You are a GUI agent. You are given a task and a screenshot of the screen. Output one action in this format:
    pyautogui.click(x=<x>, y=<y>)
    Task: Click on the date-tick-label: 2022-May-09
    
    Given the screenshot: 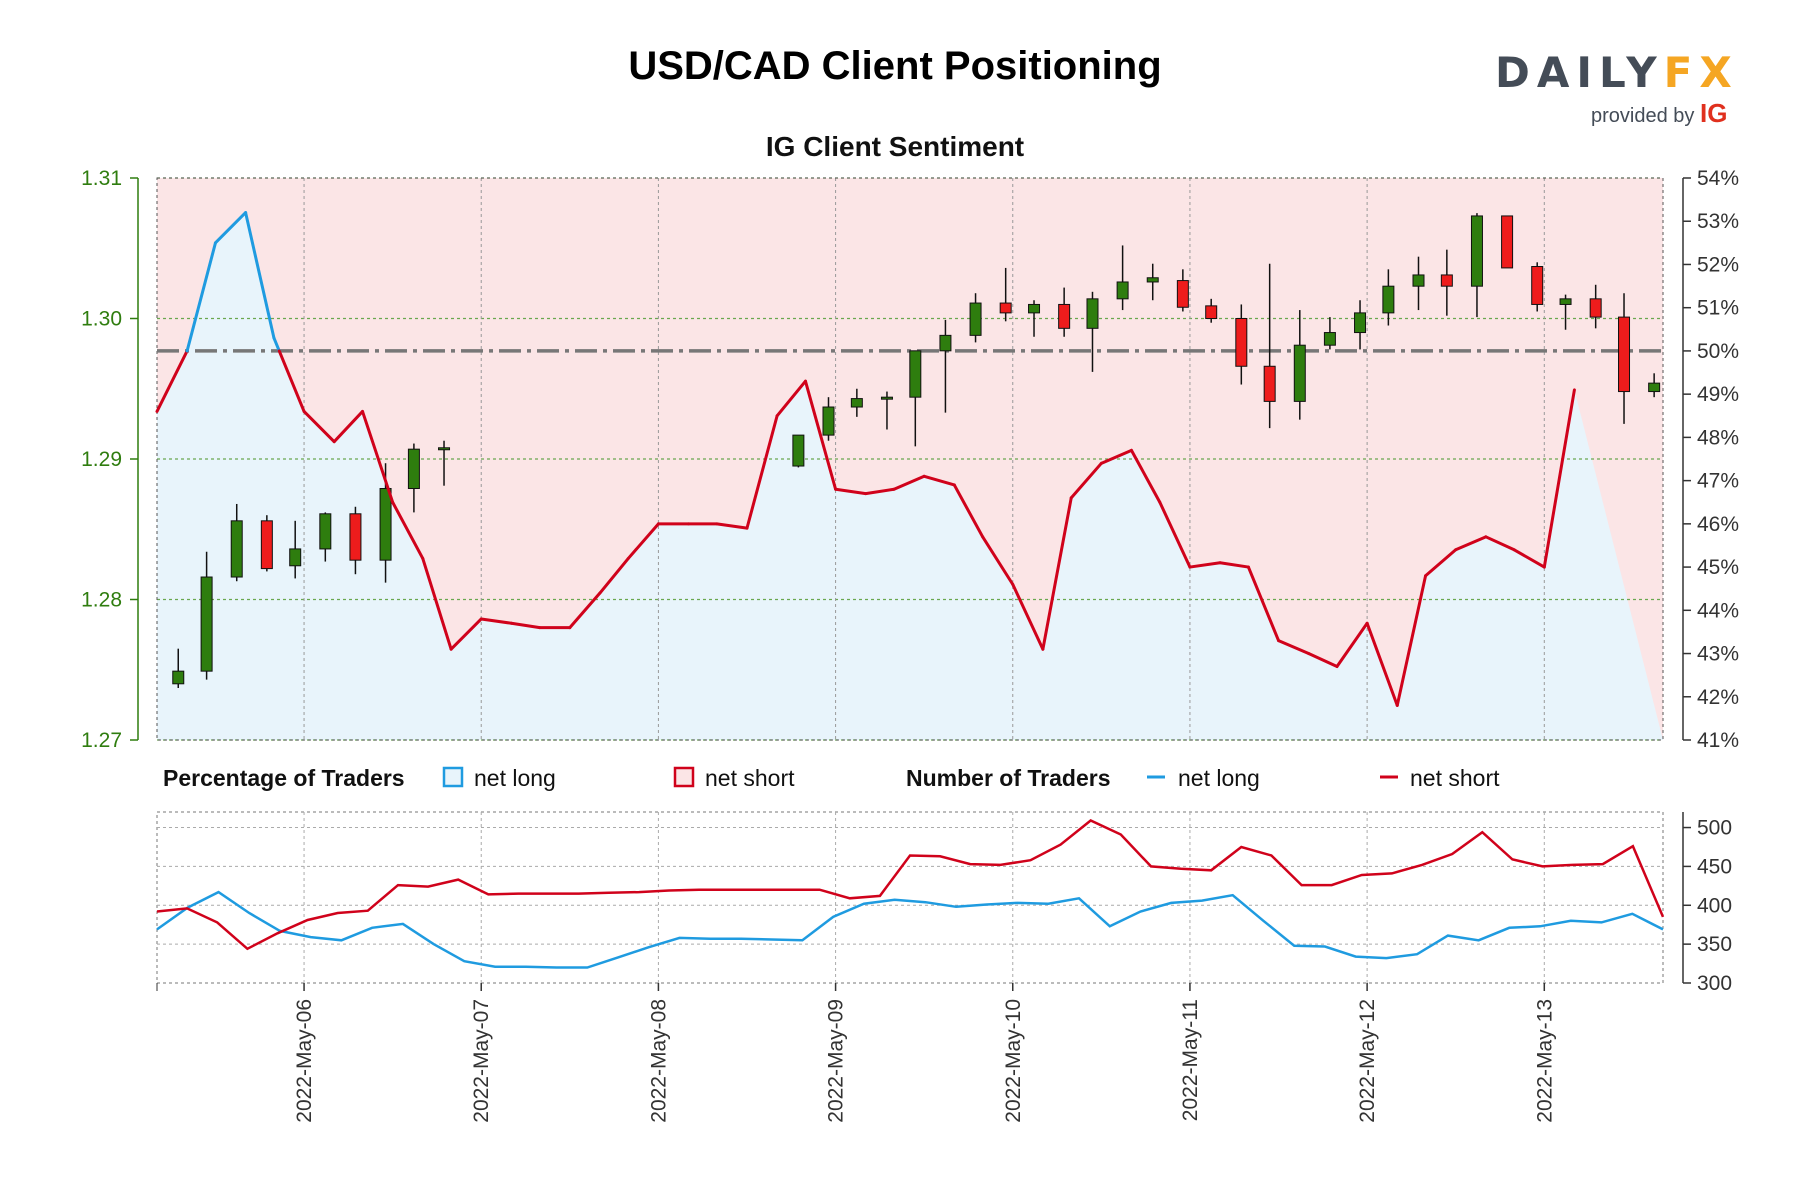 What is the action you would take?
    pyautogui.click(x=836, y=1061)
    